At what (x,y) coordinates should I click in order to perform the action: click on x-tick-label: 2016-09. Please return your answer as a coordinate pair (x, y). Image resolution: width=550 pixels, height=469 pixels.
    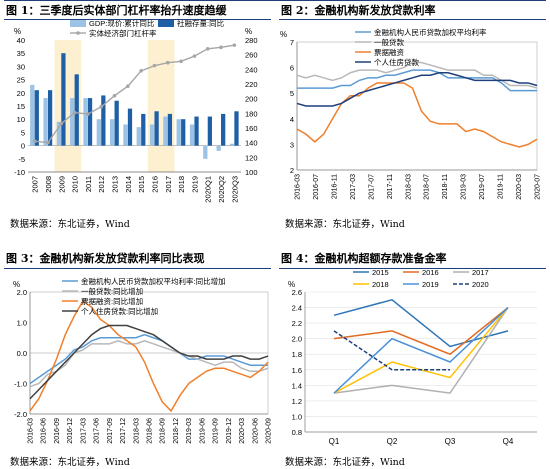
    Looking at the image, I should click on (57, 431).